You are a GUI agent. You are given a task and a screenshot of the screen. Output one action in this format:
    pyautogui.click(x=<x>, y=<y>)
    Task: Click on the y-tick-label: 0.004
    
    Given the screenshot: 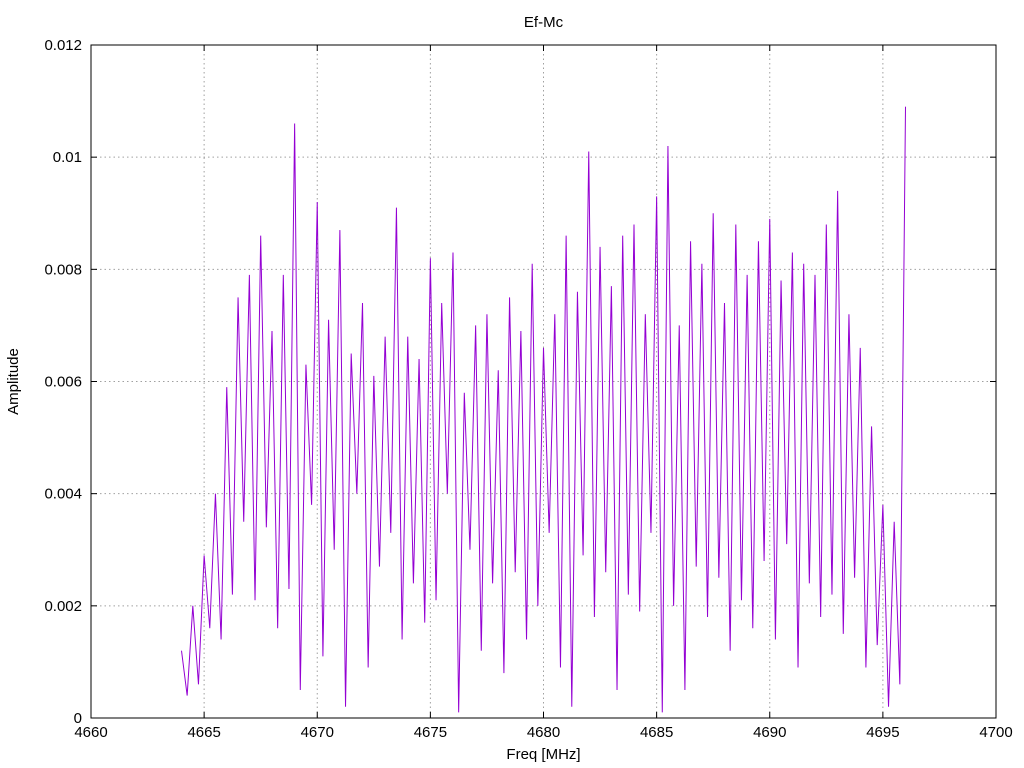 What is the action you would take?
    pyautogui.click(x=63, y=494)
    